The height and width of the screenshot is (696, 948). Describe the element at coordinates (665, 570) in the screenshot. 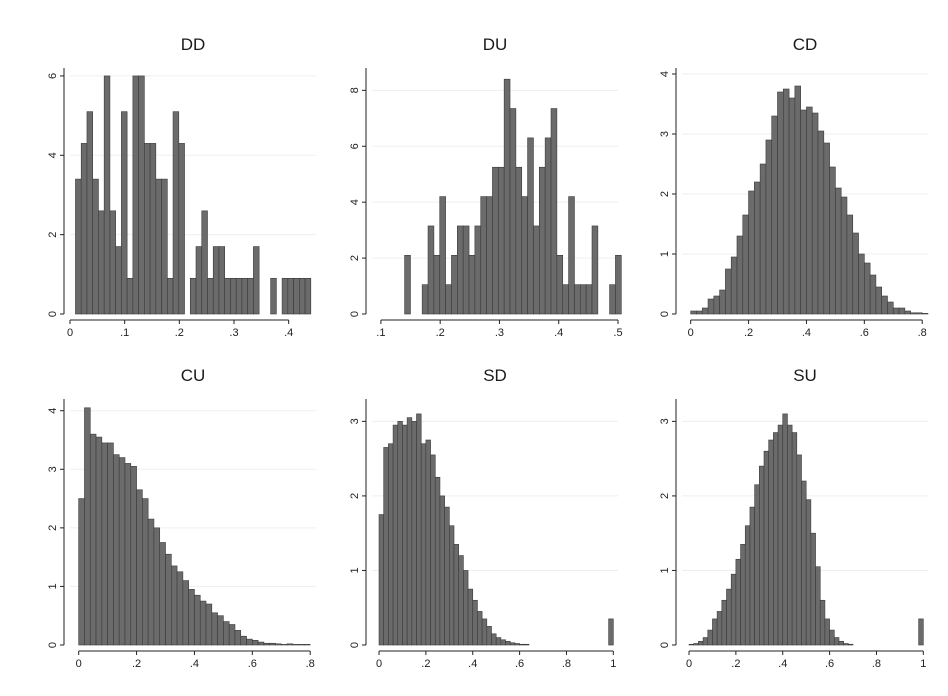

I see `y-tick-label: 1` at that location.